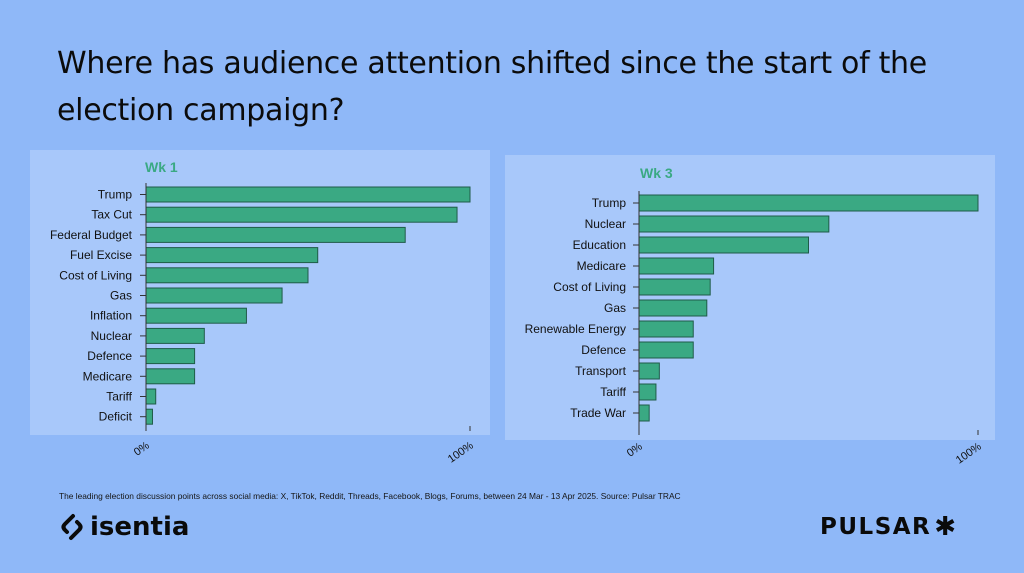 The height and width of the screenshot is (573, 1024). Describe the element at coordinates (111, 316) in the screenshot. I see `category-label-wk1: Inflation` at that location.